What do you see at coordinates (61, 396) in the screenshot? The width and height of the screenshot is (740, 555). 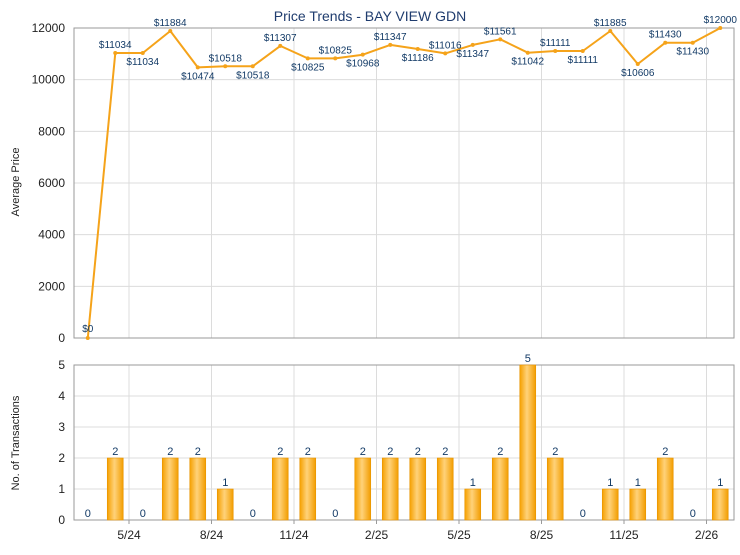 I see `transactions-y-tick-label: 4` at bounding box center [61, 396].